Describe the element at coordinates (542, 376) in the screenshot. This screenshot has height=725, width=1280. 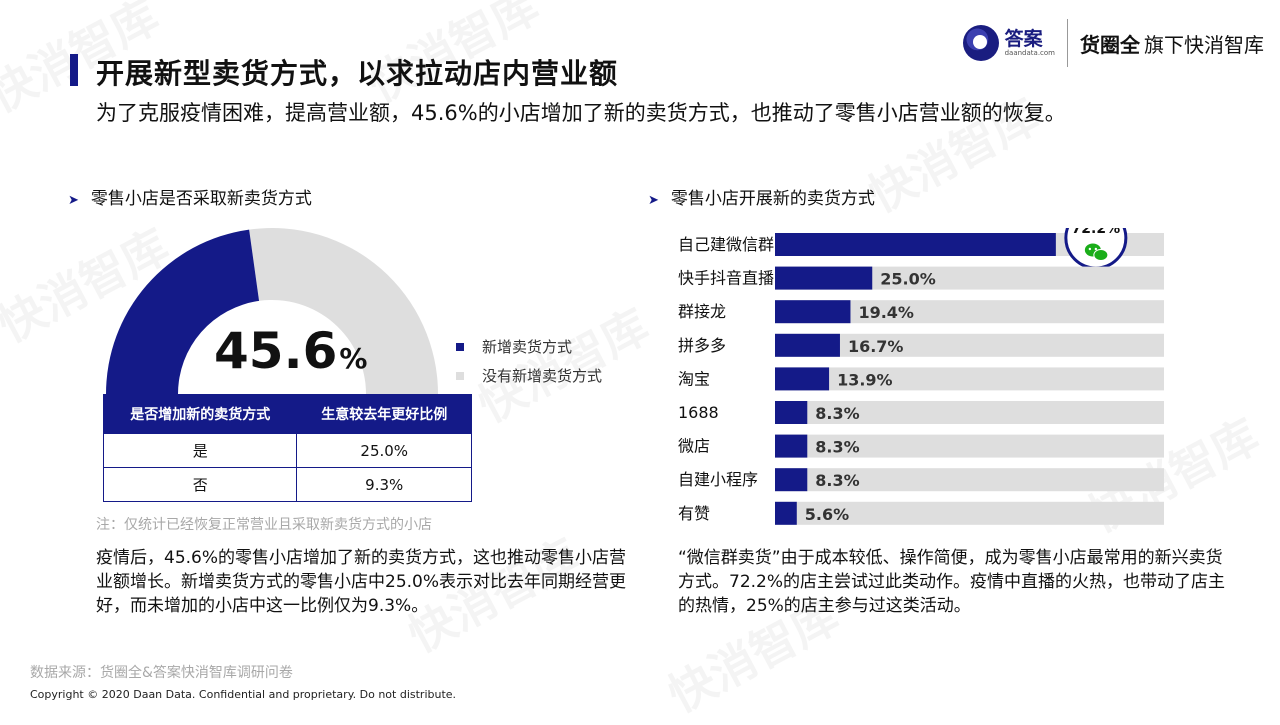
I see `legend-label-none: 没有新增卖货方式` at that location.